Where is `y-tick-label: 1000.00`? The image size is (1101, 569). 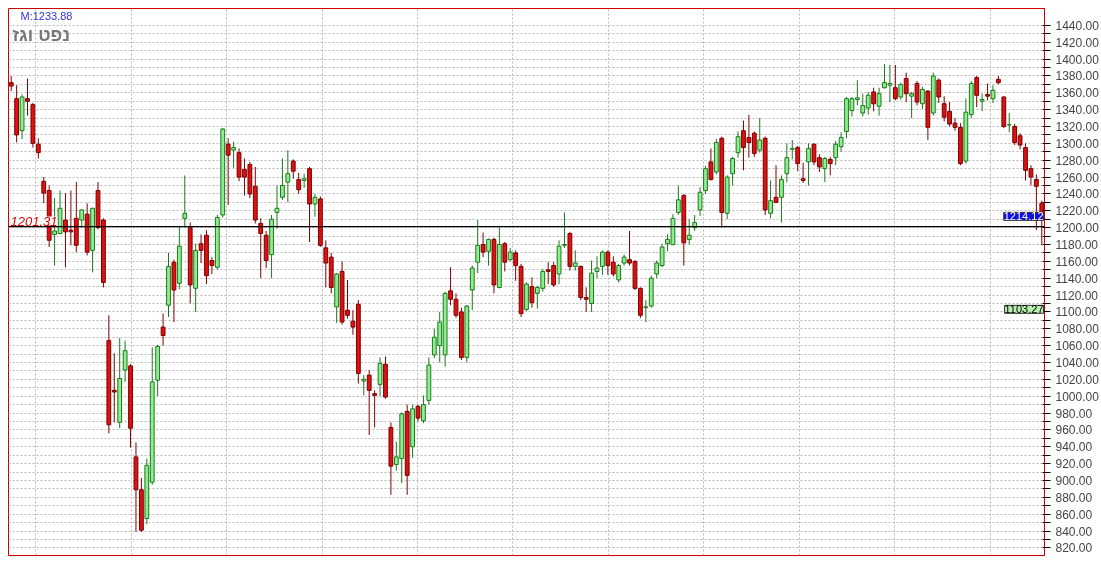 y-tick-label: 1000.00 is located at coordinates (1077, 396).